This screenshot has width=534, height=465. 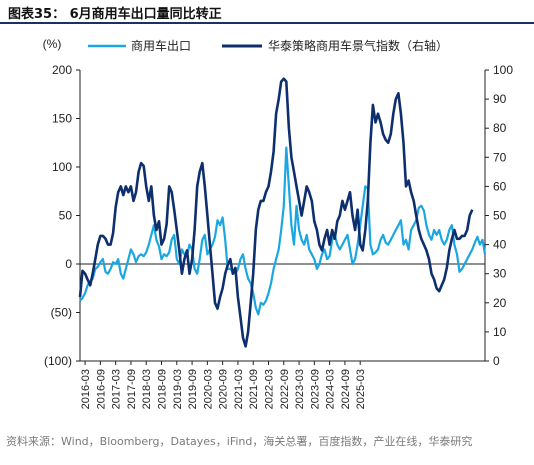 What do you see at coordinates (254, 389) in the screenshot?
I see `x-tick-label: 2021-09` at bounding box center [254, 389].